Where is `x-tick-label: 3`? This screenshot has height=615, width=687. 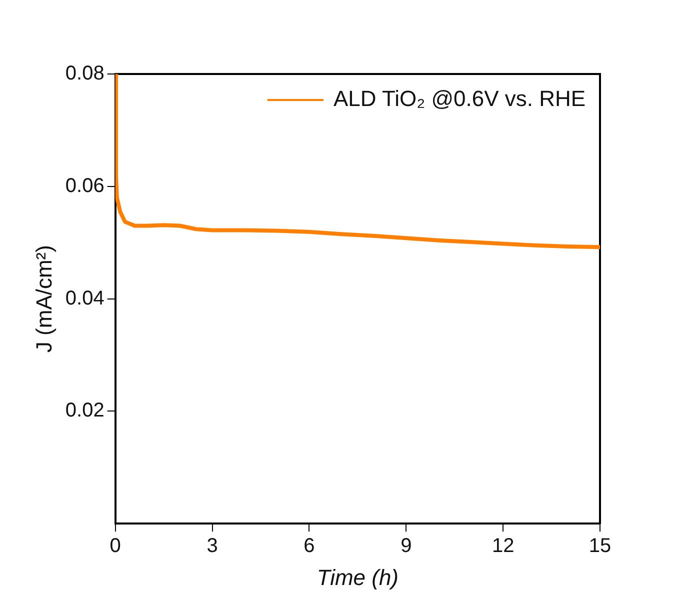
x-tick-label: 3 is located at coordinates (212, 546).